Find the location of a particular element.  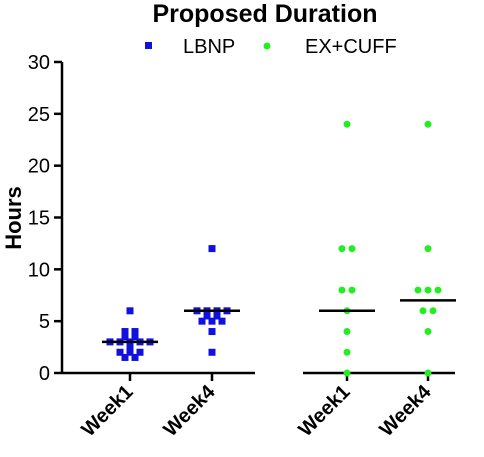

y-tick-label: 15 is located at coordinates (39, 219).